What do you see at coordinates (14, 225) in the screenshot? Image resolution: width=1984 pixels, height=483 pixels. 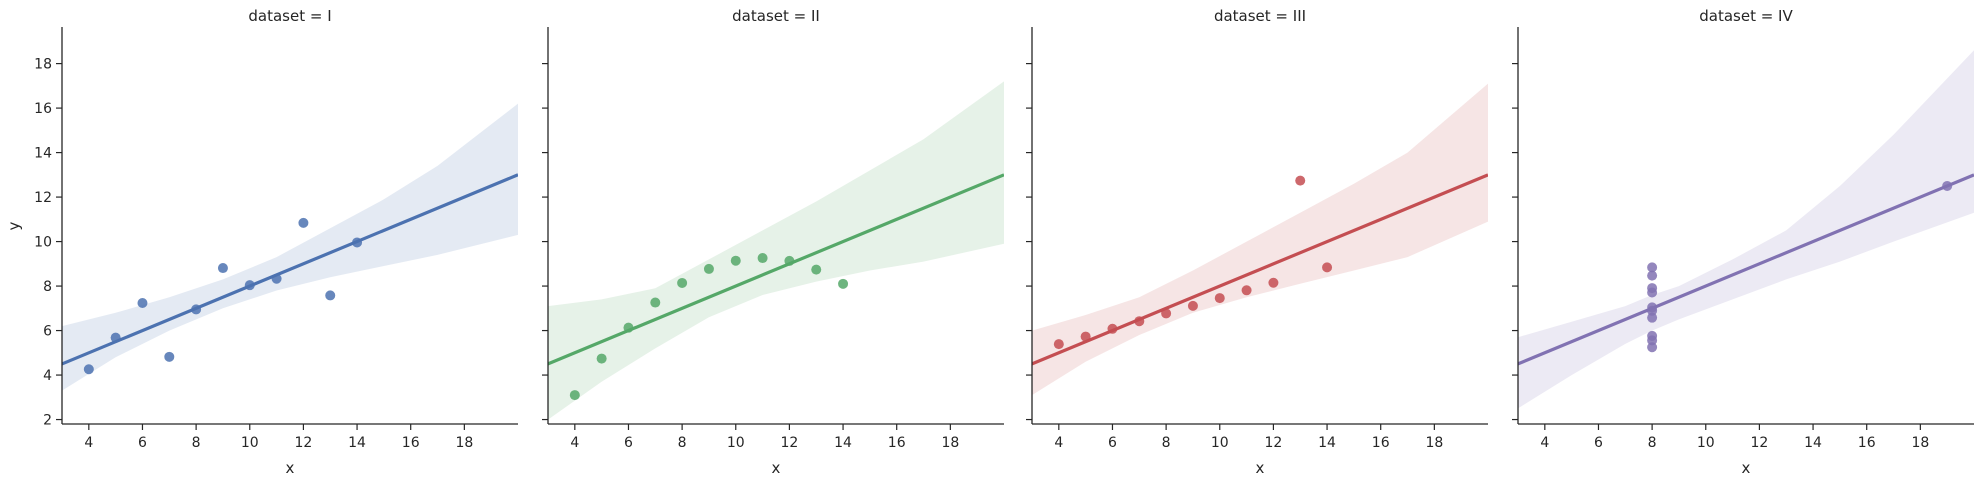 I see `y-axis-label: y` at bounding box center [14, 225].